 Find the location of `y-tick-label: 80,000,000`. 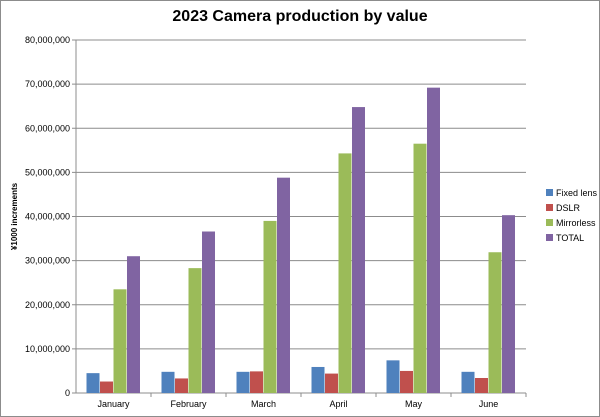

y-tick-label: 80,000,000 is located at coordinates (47, 40).